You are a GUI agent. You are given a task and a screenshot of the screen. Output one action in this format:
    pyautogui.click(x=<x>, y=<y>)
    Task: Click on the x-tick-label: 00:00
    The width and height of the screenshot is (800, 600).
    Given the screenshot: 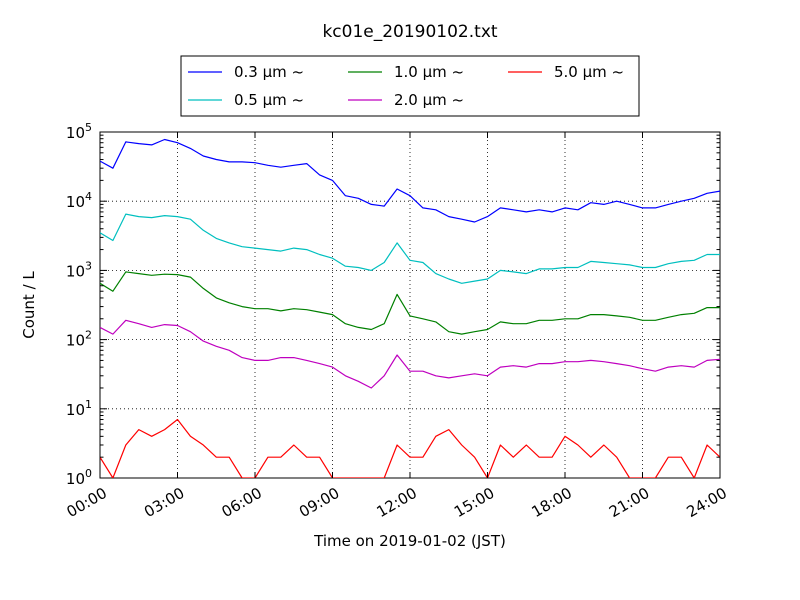 What is the action you would take?
    pyautogui.click(x=87, y=502)
    